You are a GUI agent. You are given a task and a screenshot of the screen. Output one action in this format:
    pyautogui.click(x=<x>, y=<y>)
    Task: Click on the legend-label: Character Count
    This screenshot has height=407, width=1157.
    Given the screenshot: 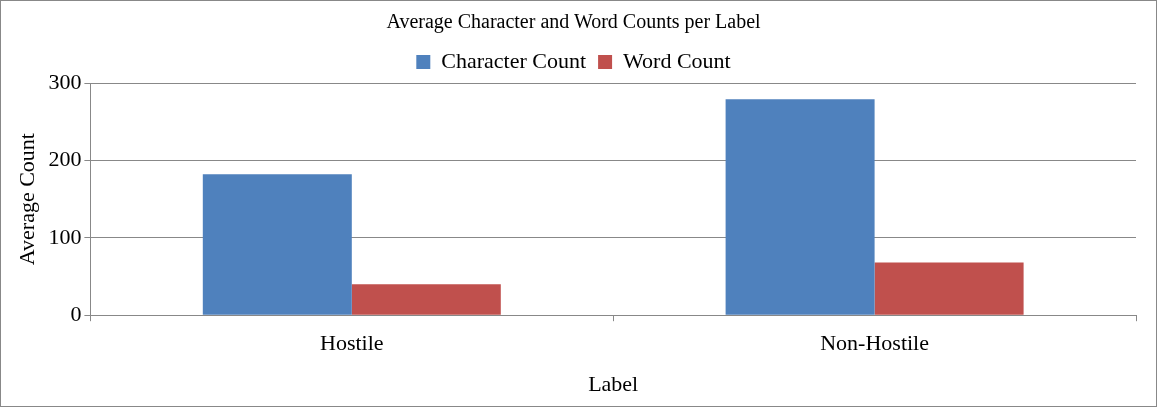 What is the action you would take?
    pyautogui.click(x=514, y=60)
    